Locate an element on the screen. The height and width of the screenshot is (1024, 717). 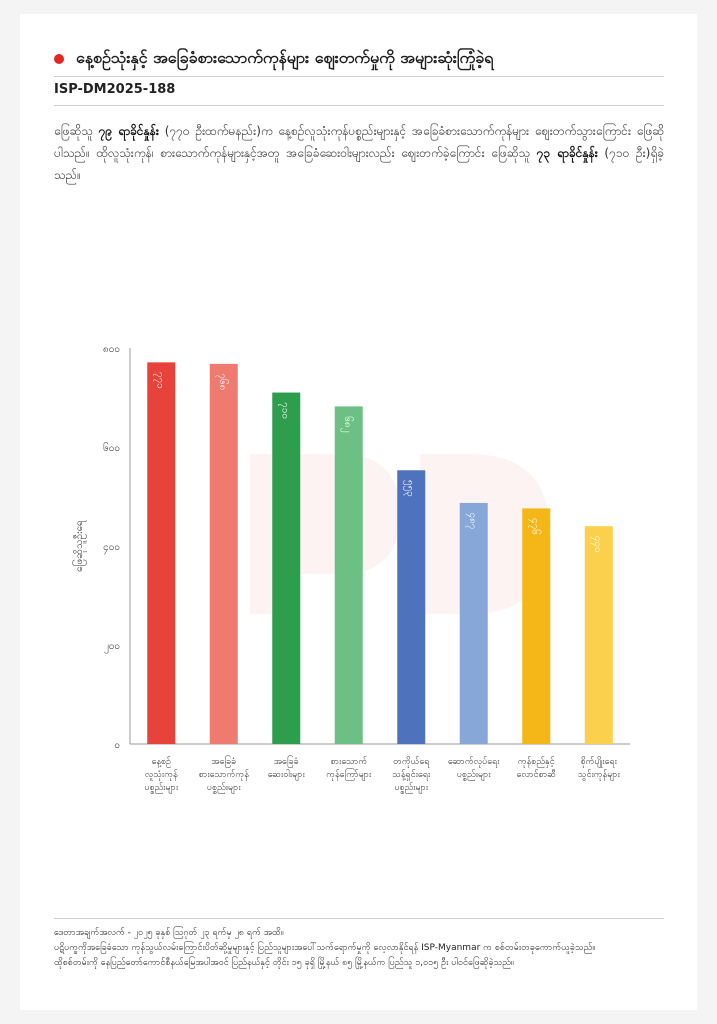
x-tick-label: နေ့စဉ် is located at coordinates (161, 762).